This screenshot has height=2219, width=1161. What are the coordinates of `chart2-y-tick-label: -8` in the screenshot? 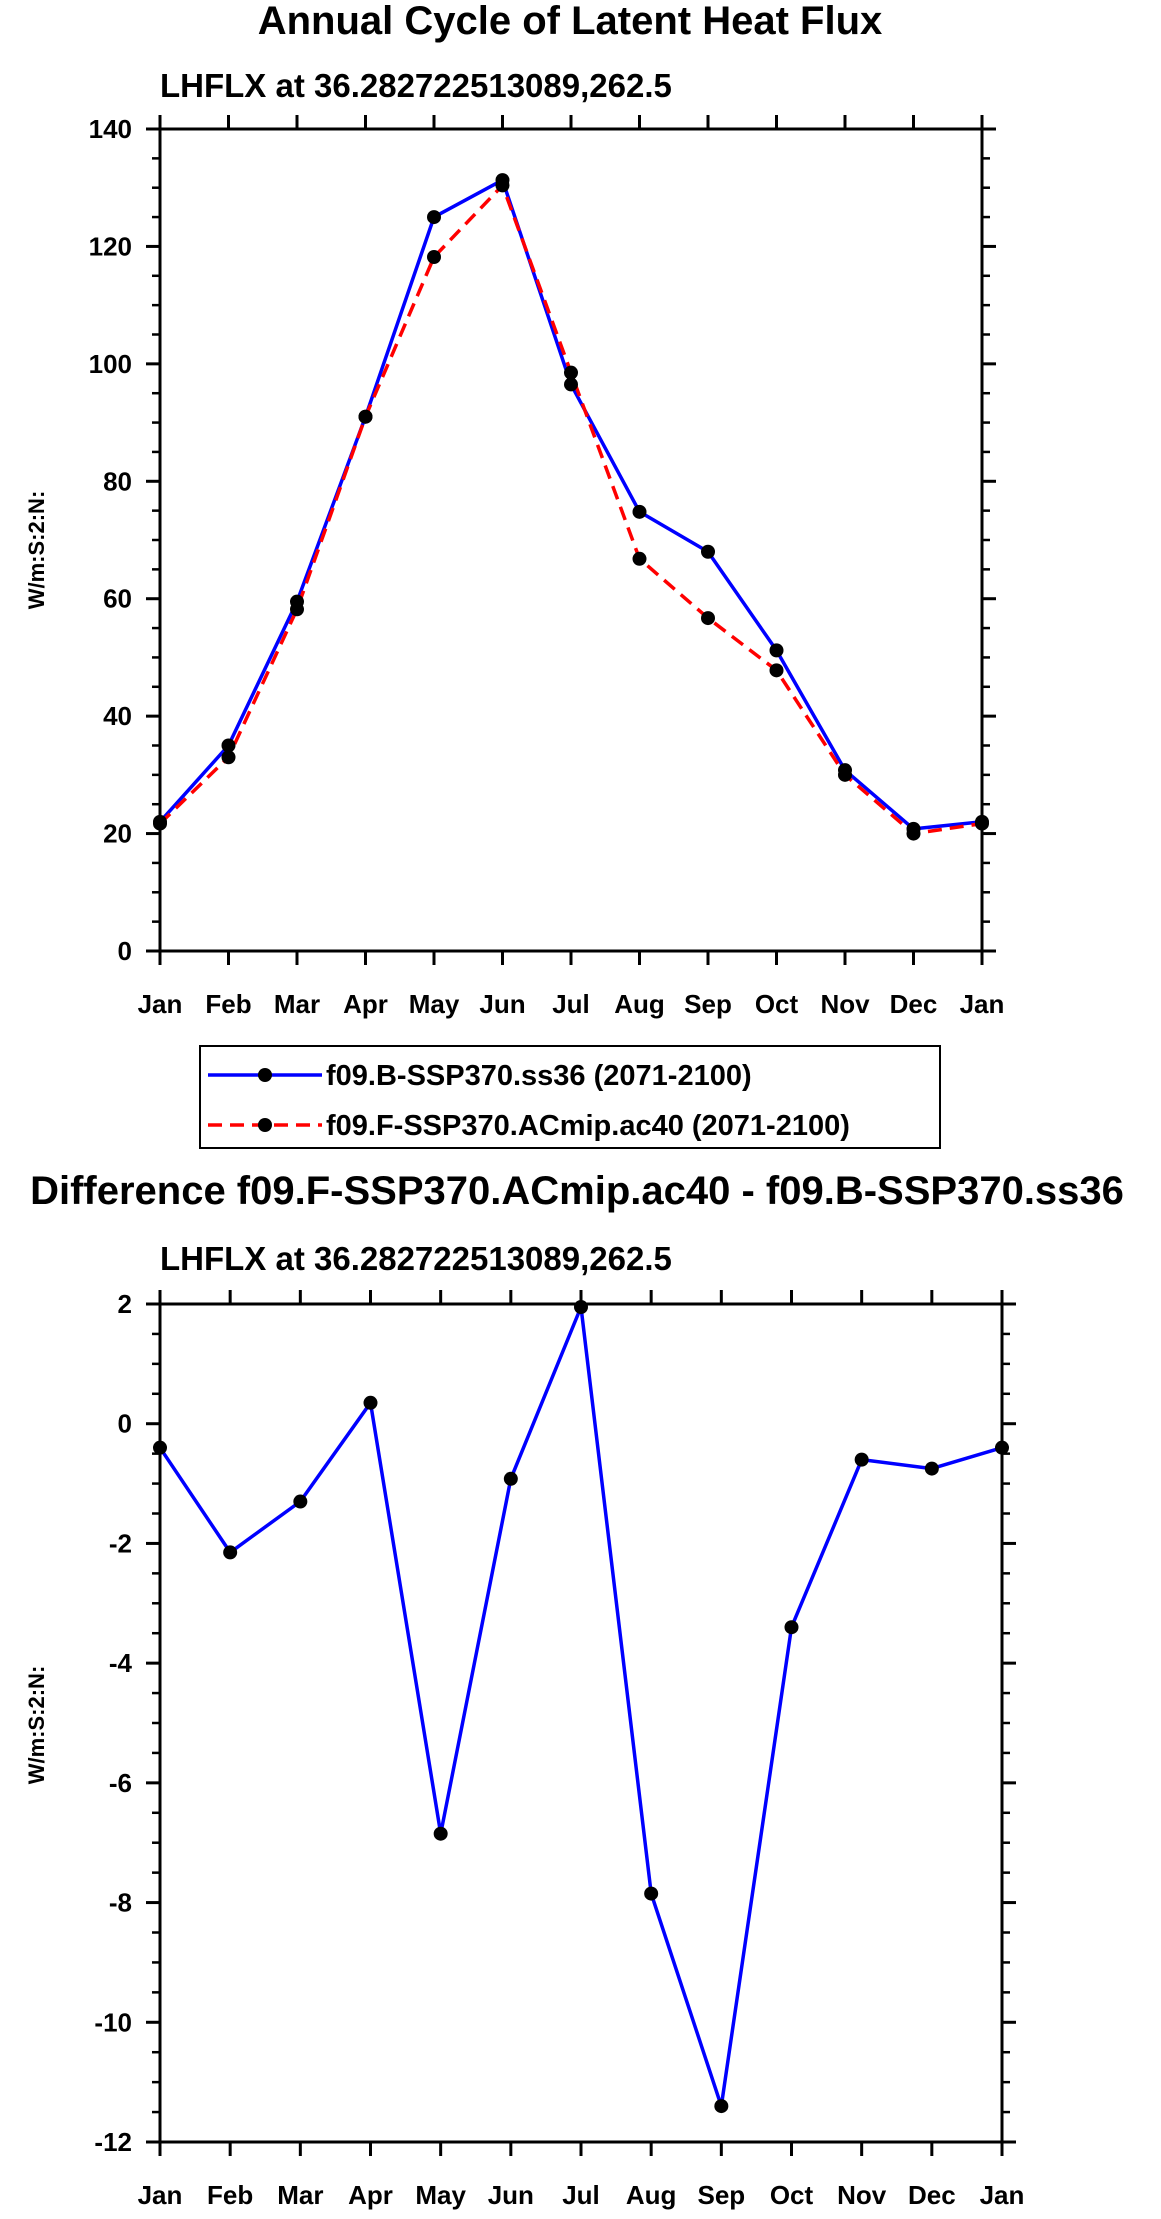 It's located at (120, 1903).